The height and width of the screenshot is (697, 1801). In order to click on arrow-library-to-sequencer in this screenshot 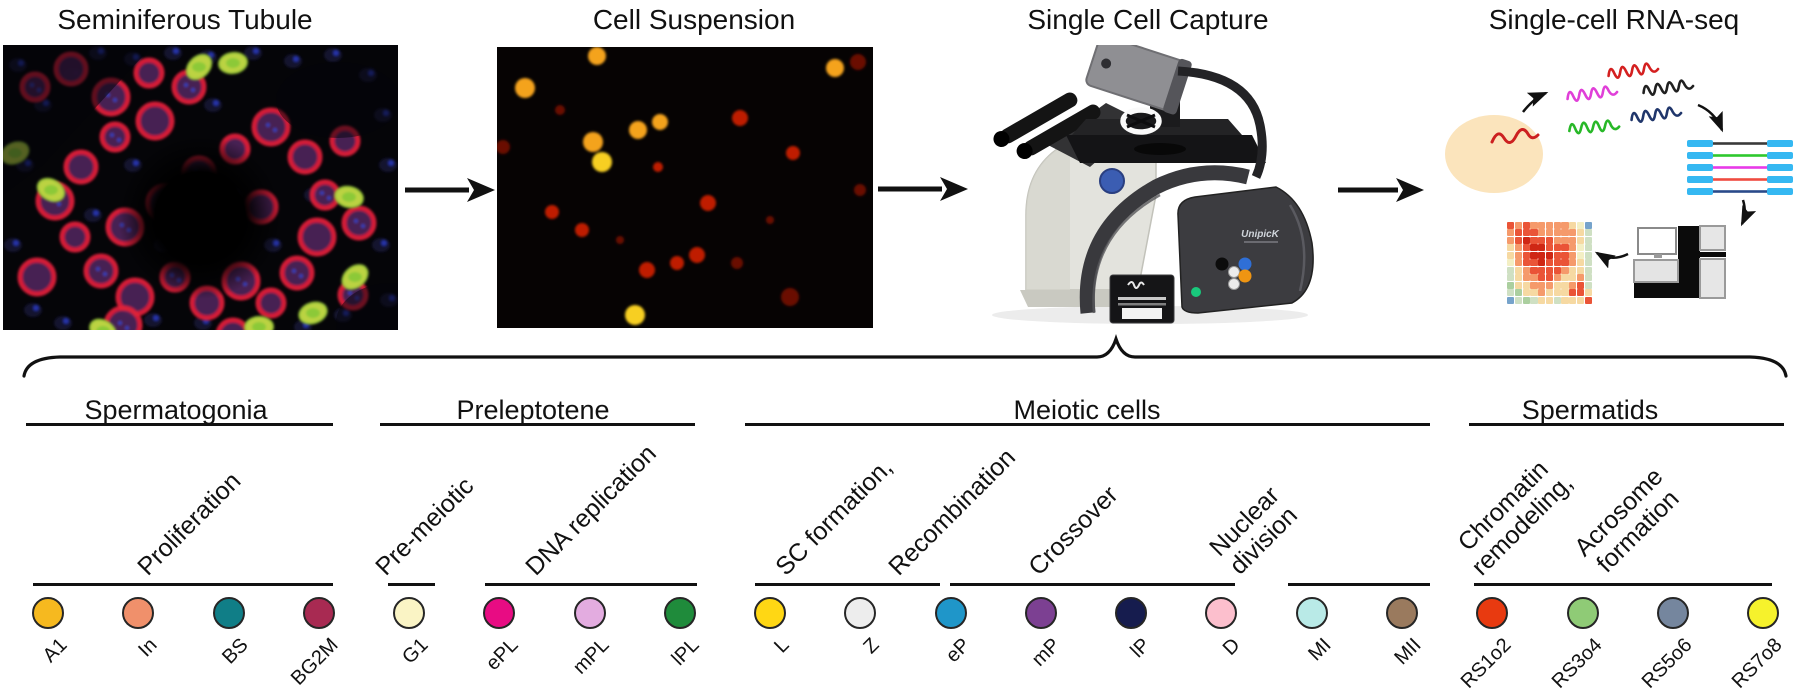, I will do `click(1748, 213)`.